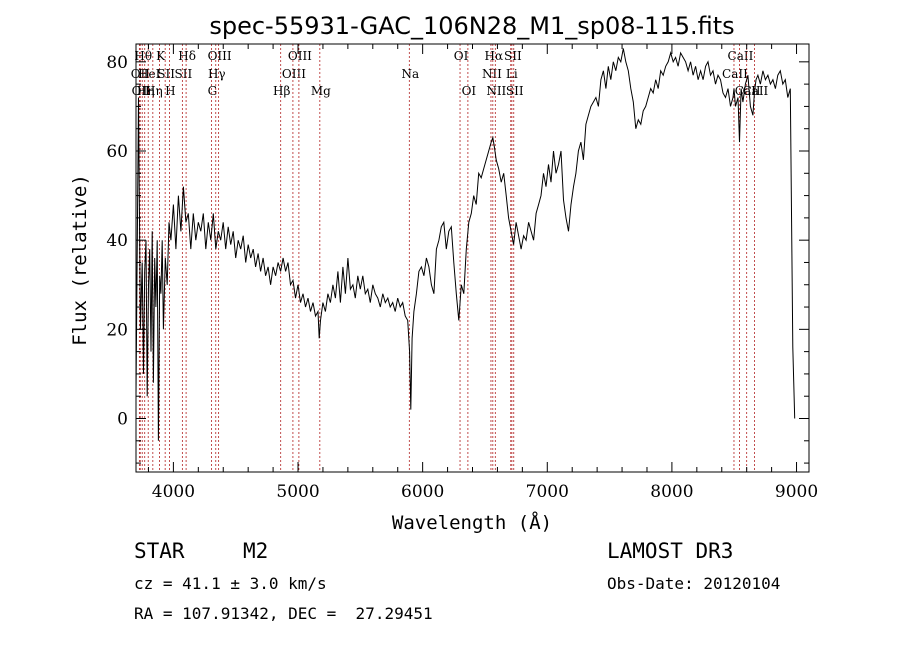  What do you see at coordinates (213, 91) in the screenshot?
I see `line-label-11: G` at bounding box center [213, 91].